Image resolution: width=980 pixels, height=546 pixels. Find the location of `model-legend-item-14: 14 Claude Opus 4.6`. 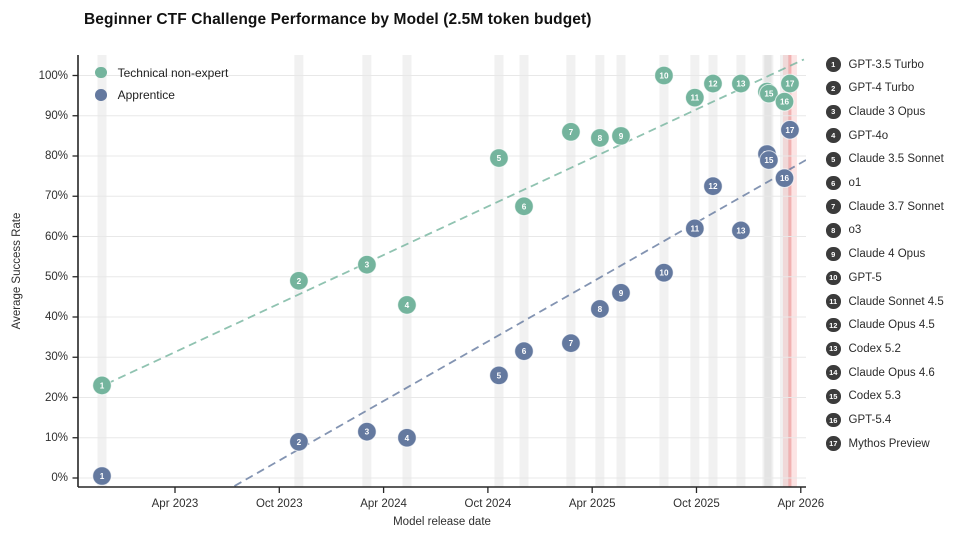

model-legend-item-14: 14 Claude Opus 4.6 is located at coordinates (880, 373).